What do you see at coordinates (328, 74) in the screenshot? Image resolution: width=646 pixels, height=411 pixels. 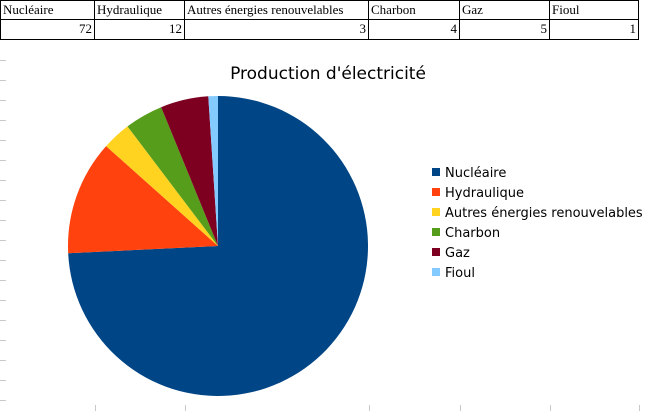 I see `chart-title: Production d'électricité` at bounding box center [328, 74].